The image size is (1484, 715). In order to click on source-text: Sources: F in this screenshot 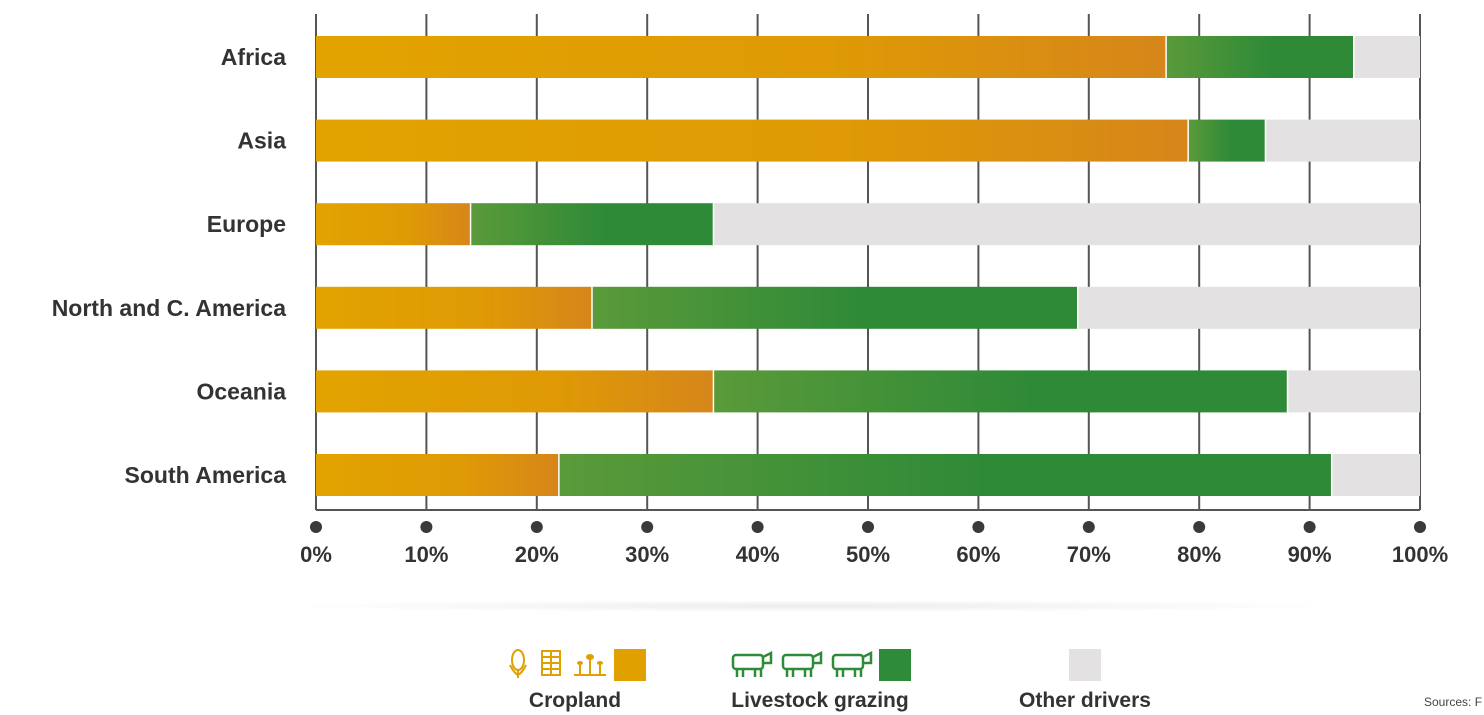, I will do `click(1453, 702)`.